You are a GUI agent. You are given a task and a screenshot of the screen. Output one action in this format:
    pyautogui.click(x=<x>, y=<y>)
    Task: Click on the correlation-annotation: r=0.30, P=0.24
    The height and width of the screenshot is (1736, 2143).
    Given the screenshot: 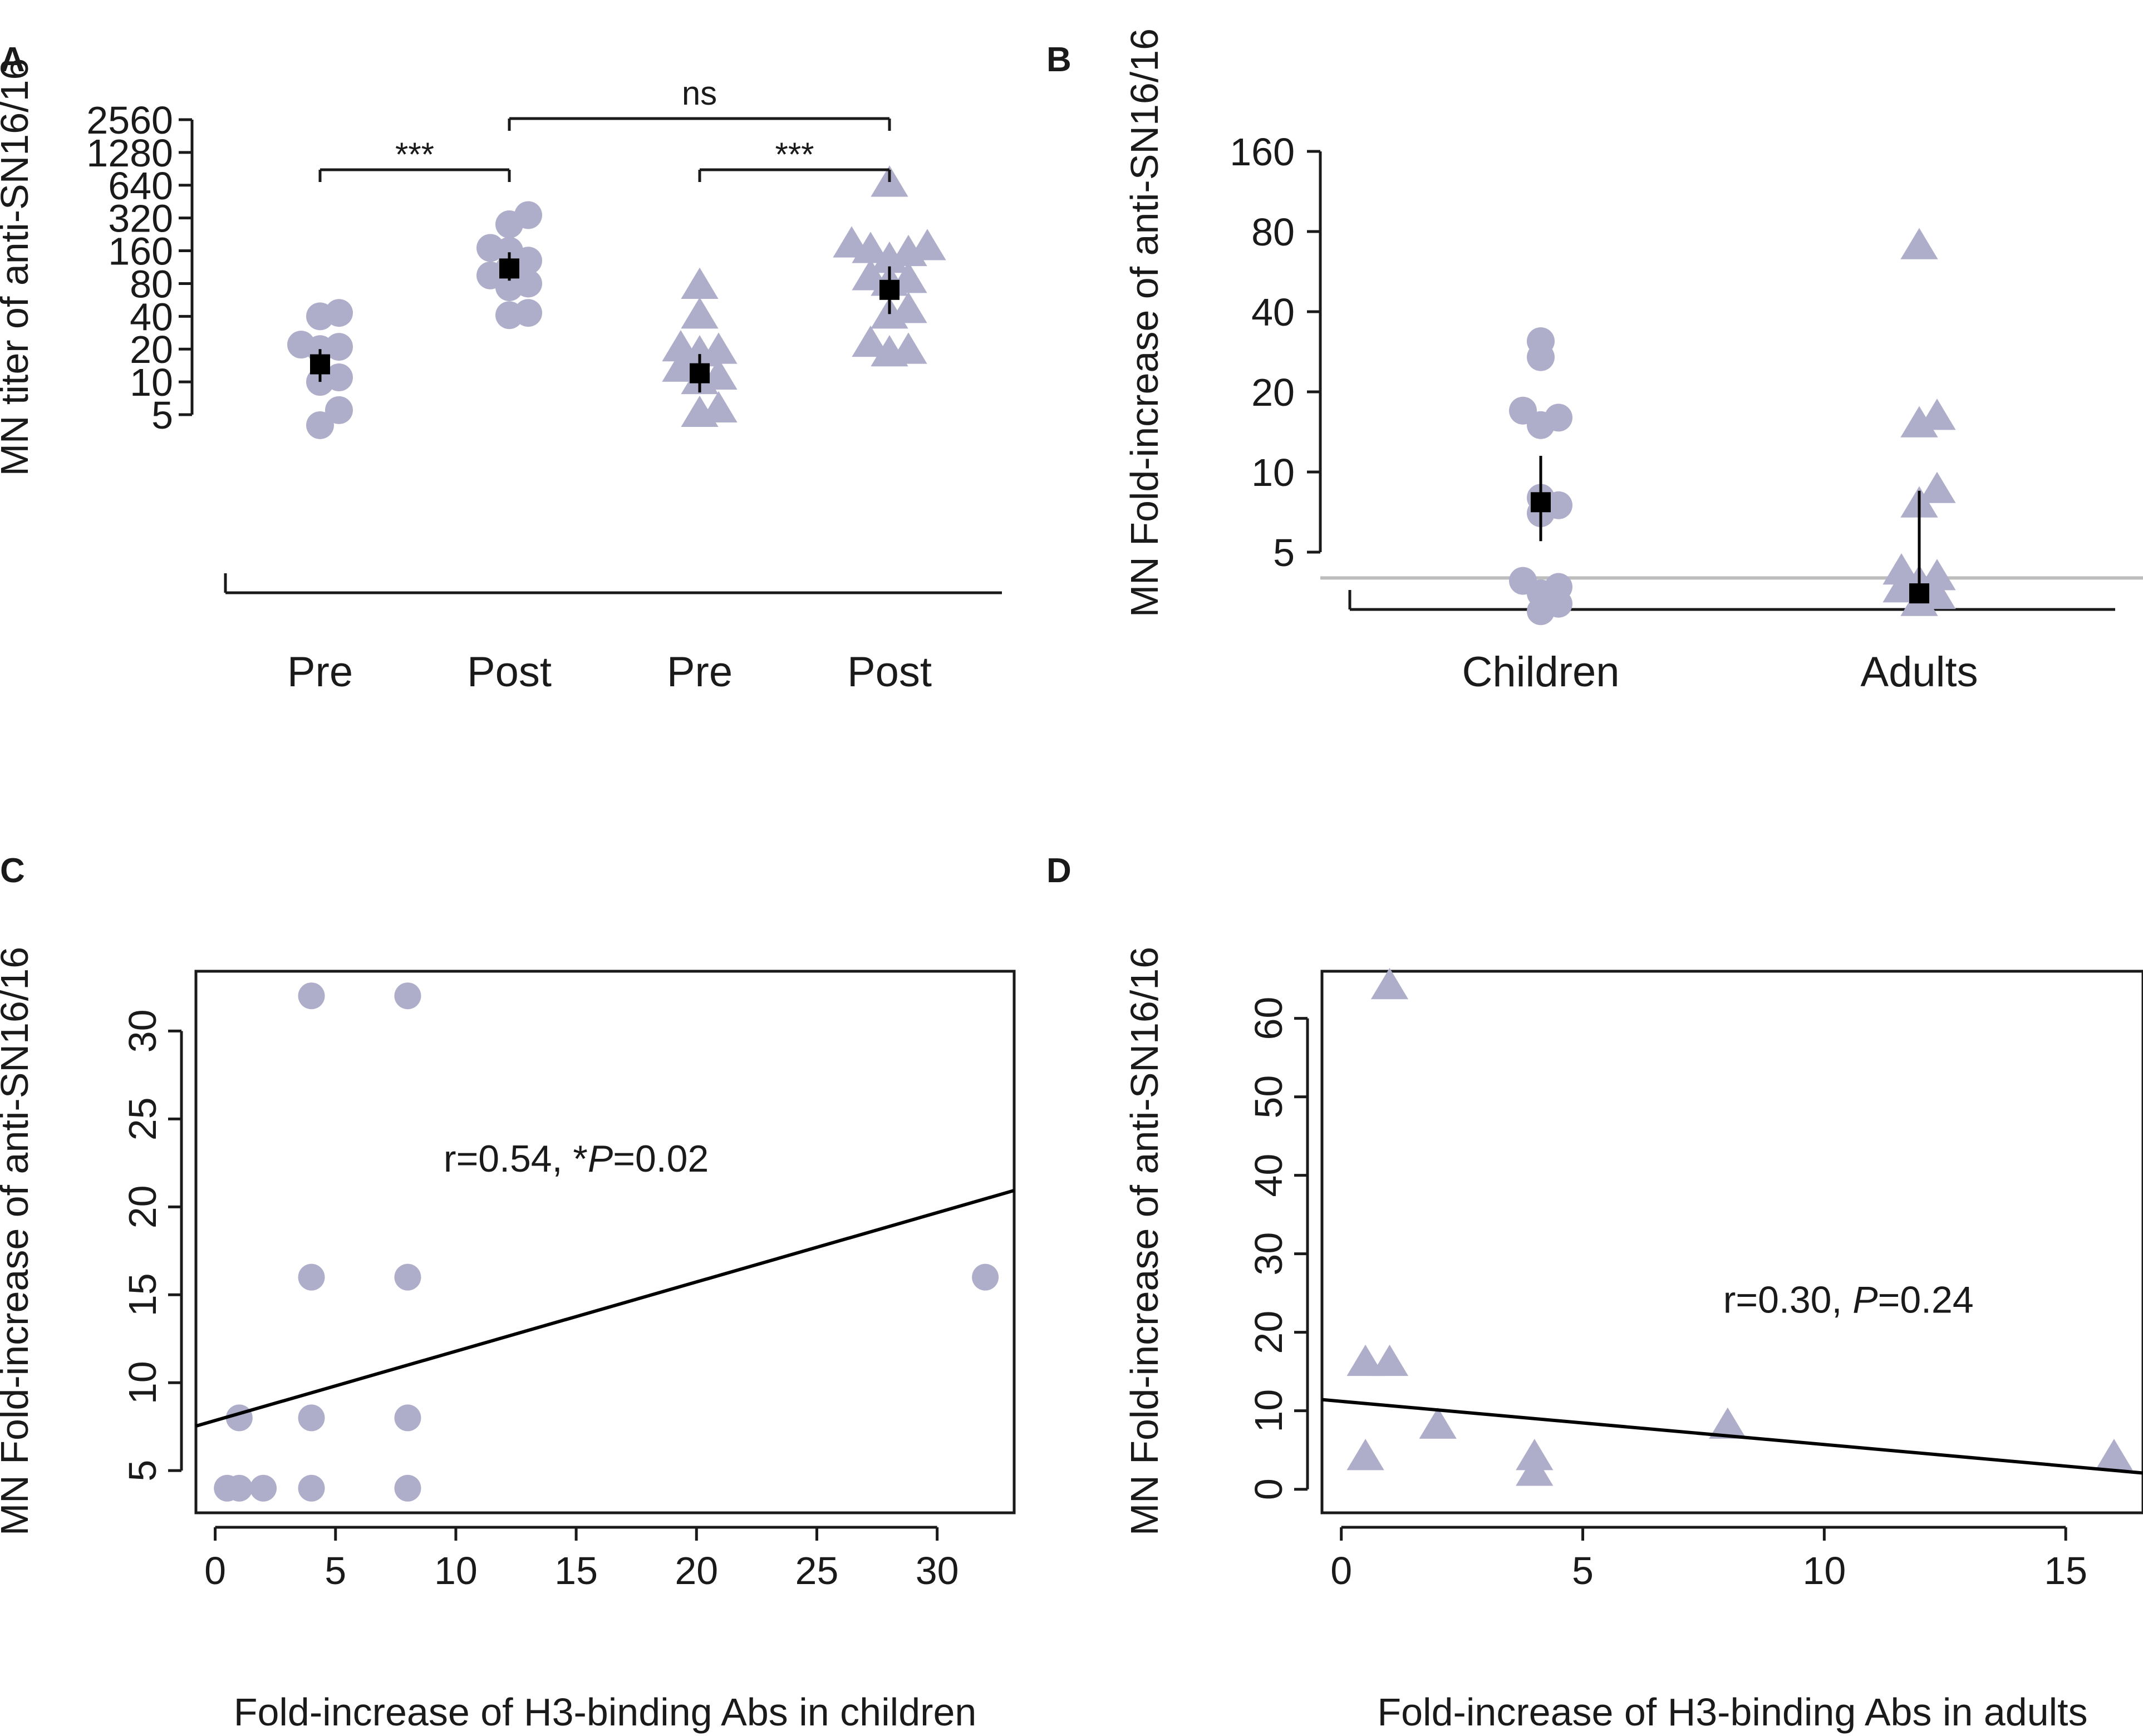 What is the action you would take?
    pyautogui.click(x=1848, y=1299)
    